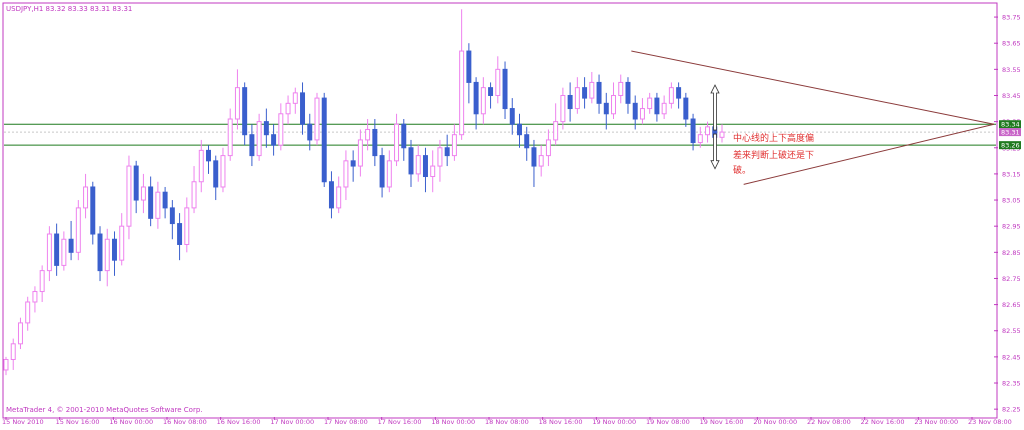 The width and height of the screenshot is (1024, 430). I want to click on x-tick-label: 15 Nov 2010, so click(23, 422).